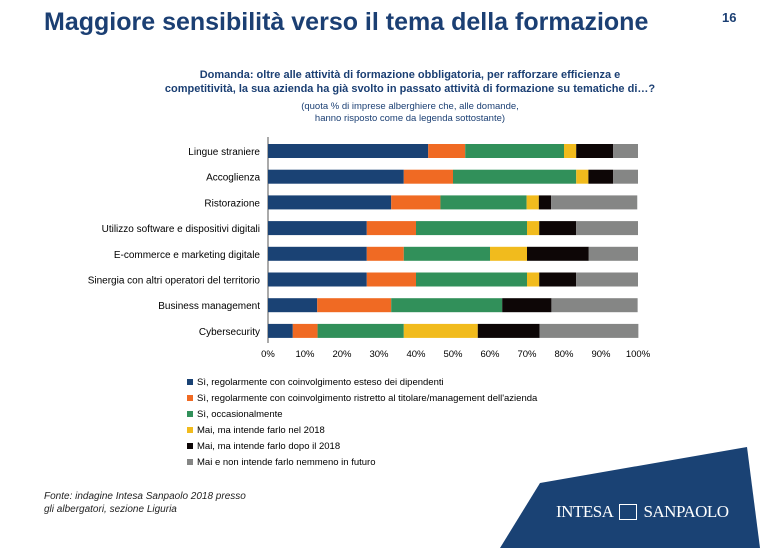 This screenshot has height=548, width=768. I want to click on source-line: gli albergatori, sezione Liguria, so click(110, 509).